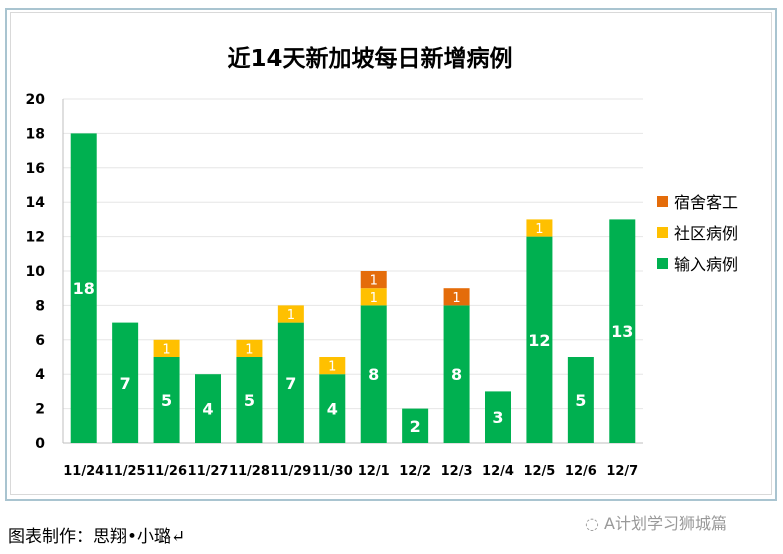 This screenshot has width=783, height=554. Describe the element at coordinates (97, 537) in the screenshot. I see `footer-credit: 图表制作：思翔•小璐↵` at that location.